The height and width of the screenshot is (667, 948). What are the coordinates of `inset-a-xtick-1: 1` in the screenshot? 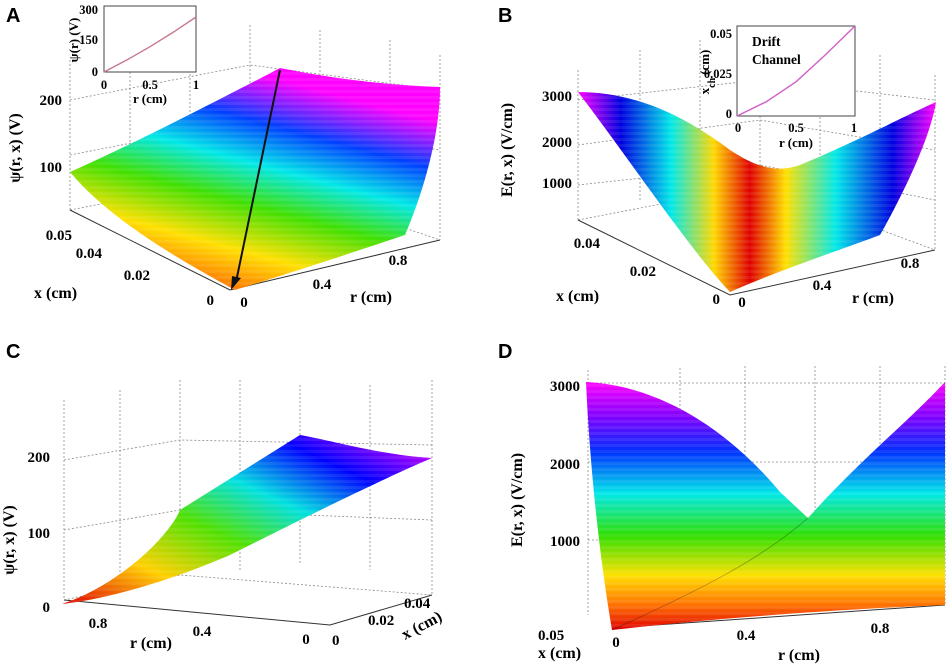 It's located at (196, 85).